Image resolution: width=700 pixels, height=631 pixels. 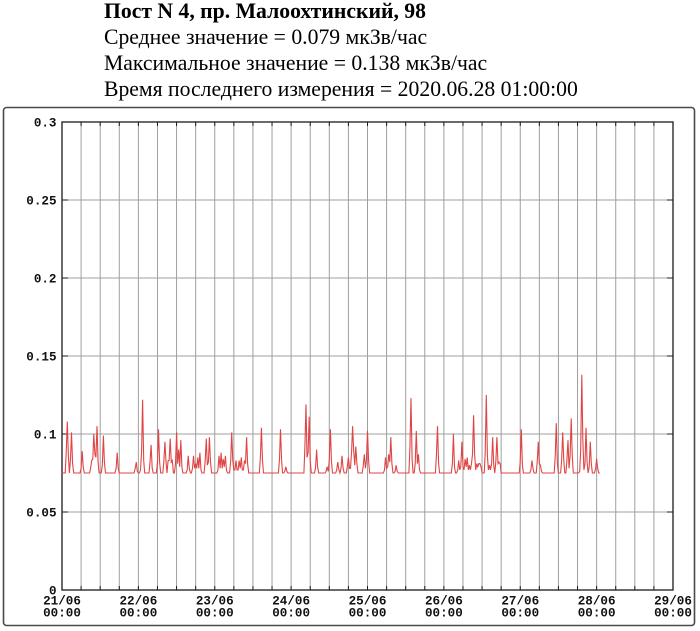 I want to click on svg-text: 0.3, so click(x=45, y=124).